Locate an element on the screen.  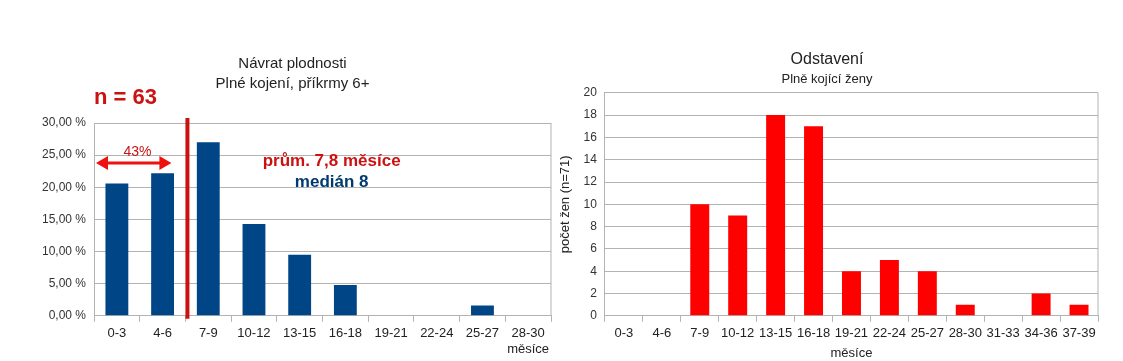
y-tick-label: 30,00 % is located at coordinates (64, 122).